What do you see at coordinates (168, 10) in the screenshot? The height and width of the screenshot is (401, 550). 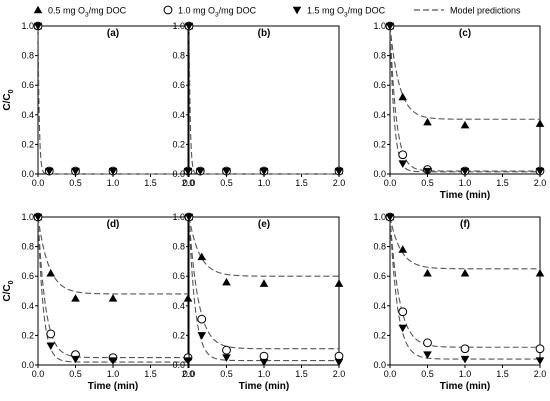 I see `legend-marker` at bounding box center [168, 10].